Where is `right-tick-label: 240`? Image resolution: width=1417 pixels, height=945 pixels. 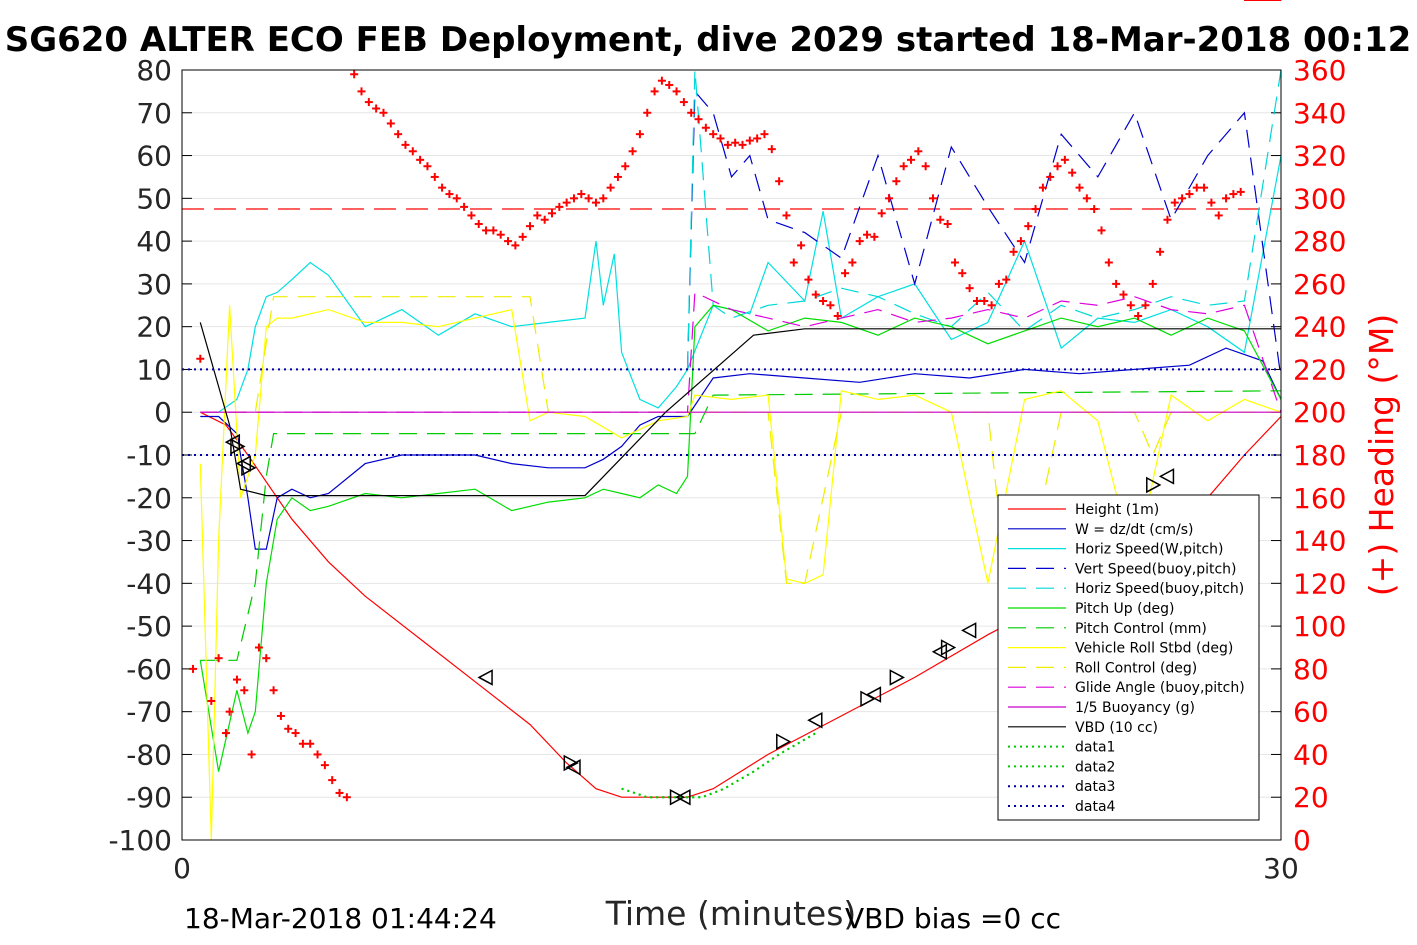
right-tick-label: 240 is located at coordinates (1319, 327).